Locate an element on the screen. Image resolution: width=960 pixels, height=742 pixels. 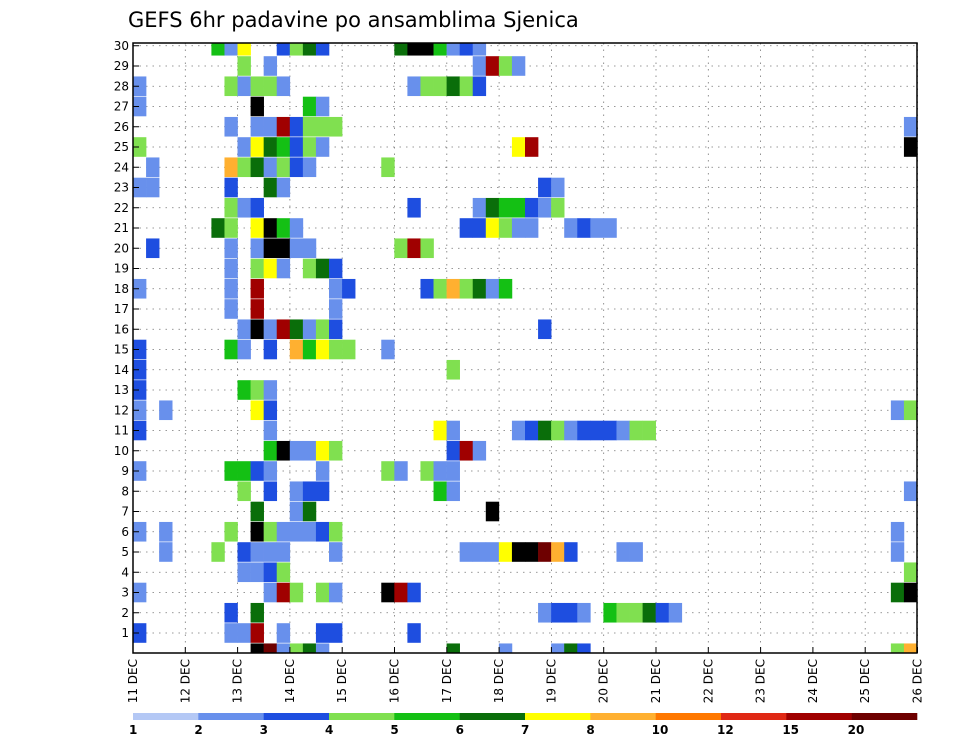
y-tick-label: 19 is located at coordinates (121, 269).